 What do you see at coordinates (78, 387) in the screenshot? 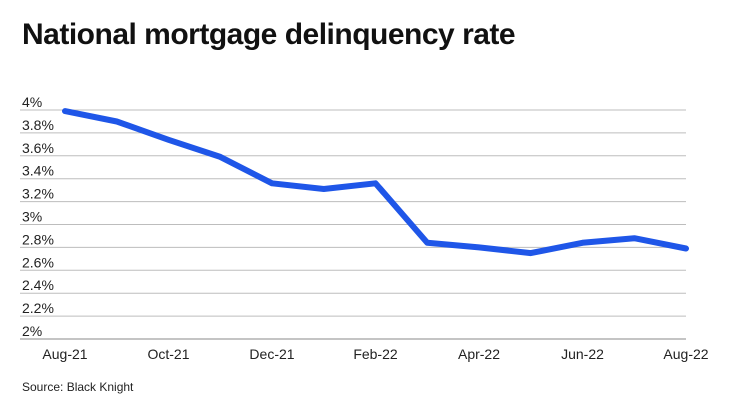
I see `source-note: Source: Black Knight` at bounding box center [78, 387].